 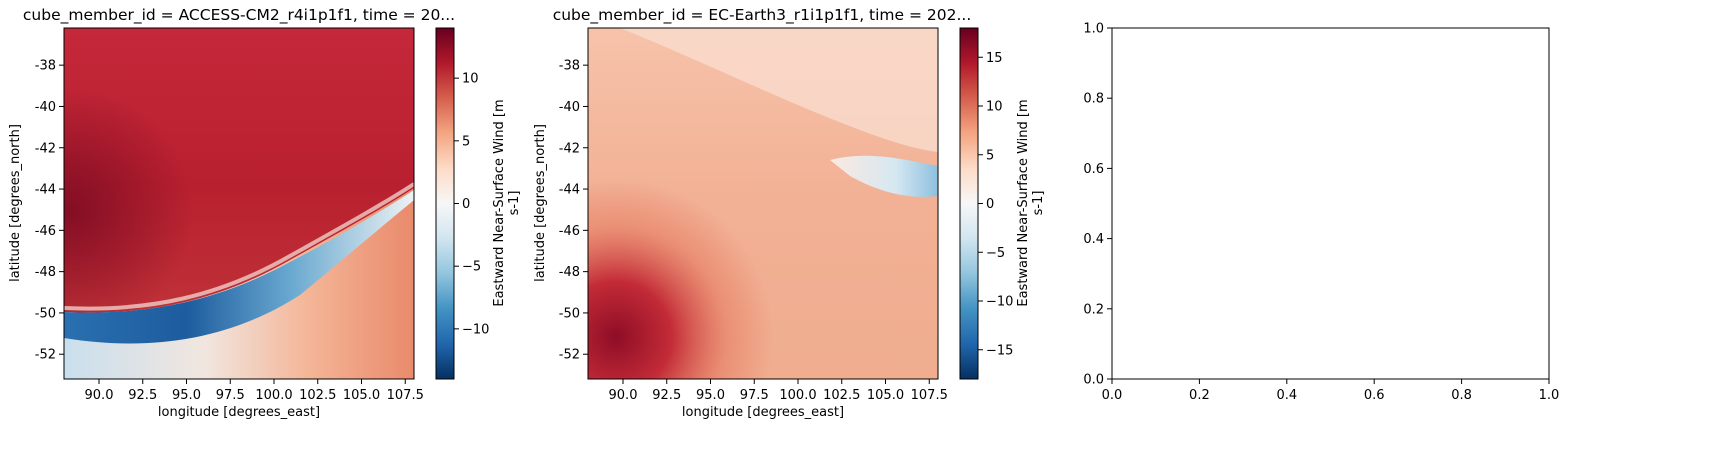 I want to click on panel-2-x-tick-label: 100.0, so click(x=797, y=395).